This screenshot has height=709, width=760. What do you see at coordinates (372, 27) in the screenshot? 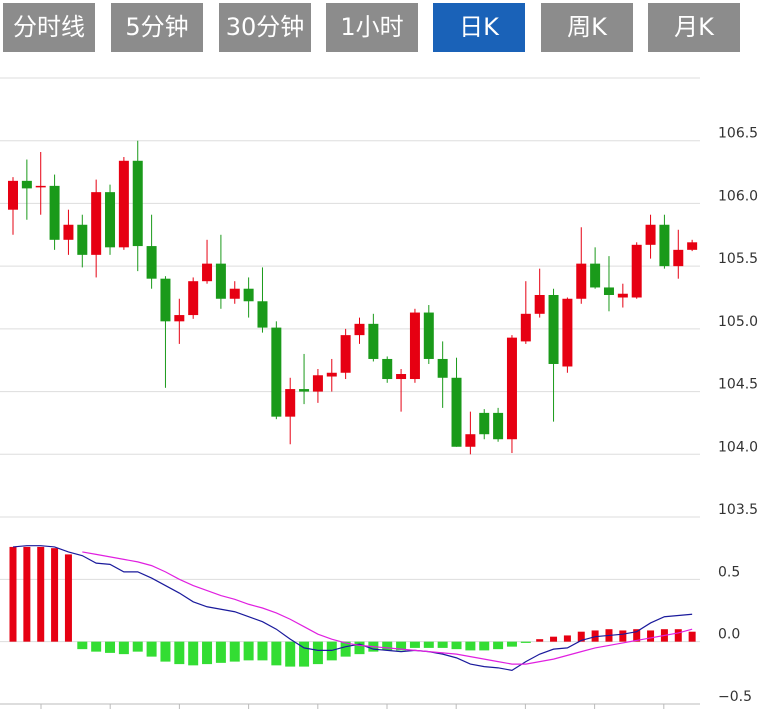
I see `period-tab: 1小时` at bounding box center [372, 27].